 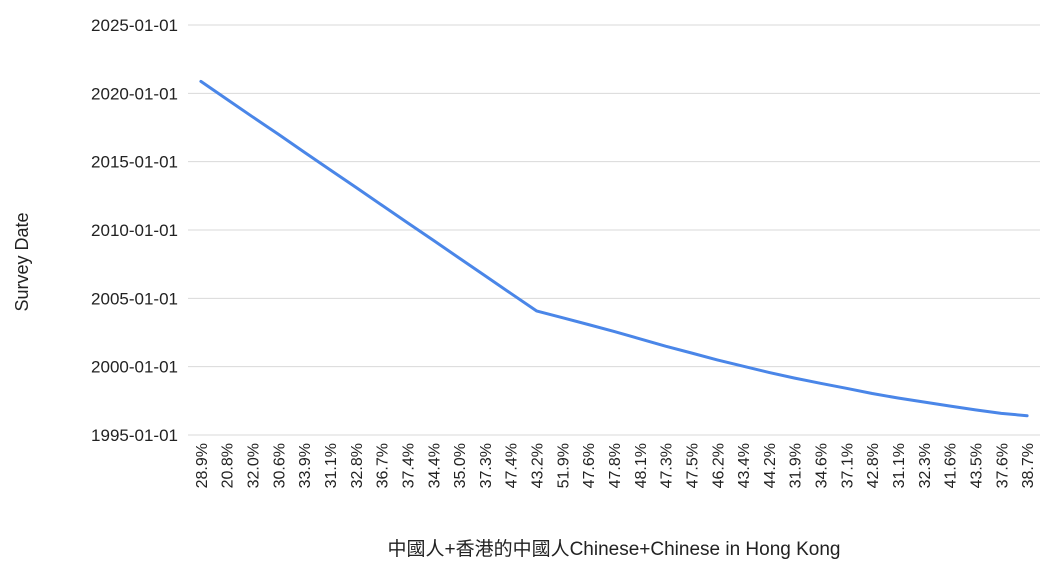 What do you see at coordinates (134, 298) in the screenshot?
I see `y-tick-label: 2005-01-01` at bounding box center [134, 298].